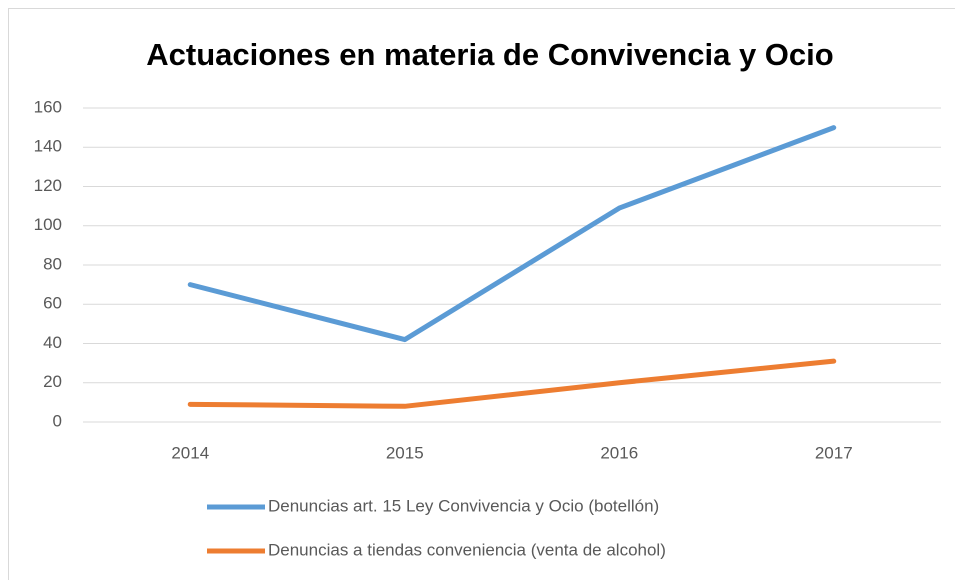  What do you see at coordinates (57, 420) in the screenshot?
I see `y-tick-label: 0` at bounding box center [57, 420].